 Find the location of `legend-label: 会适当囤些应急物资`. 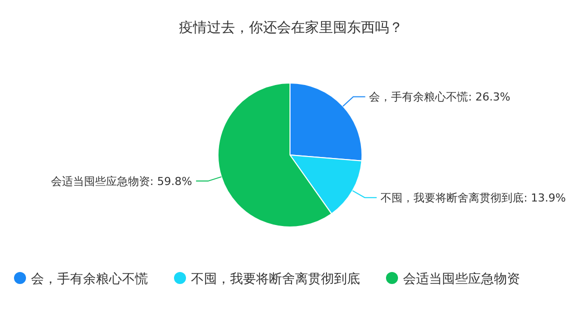

legend-label: 会适当囤些应急物资 is located at coordinates (461, 279).